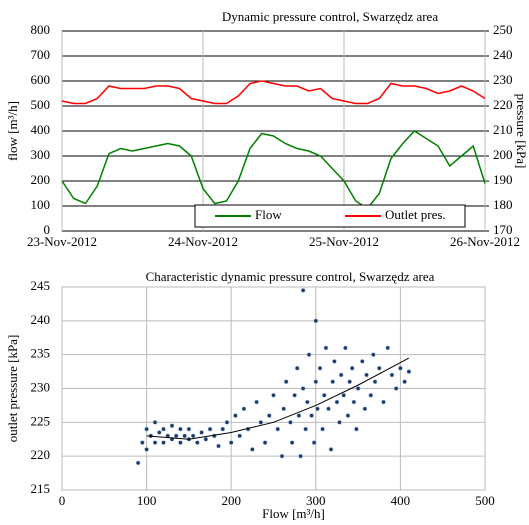  I want to click on y-tick-label: 245, so click(41, 285).